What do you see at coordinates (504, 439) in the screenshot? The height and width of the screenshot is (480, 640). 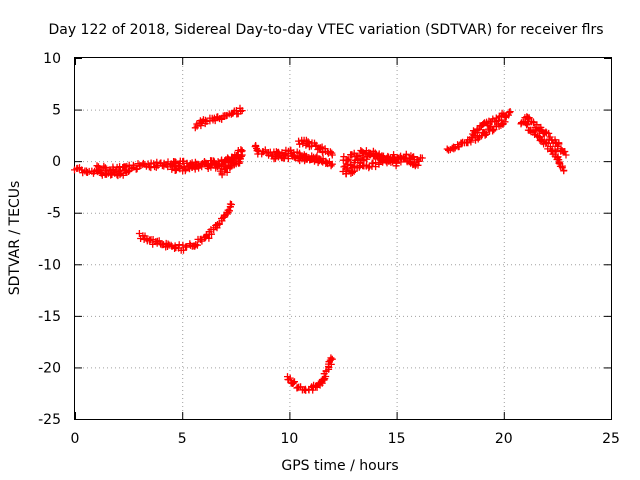 I see `x-tick-label: 20` at bounding box center [504, 439].